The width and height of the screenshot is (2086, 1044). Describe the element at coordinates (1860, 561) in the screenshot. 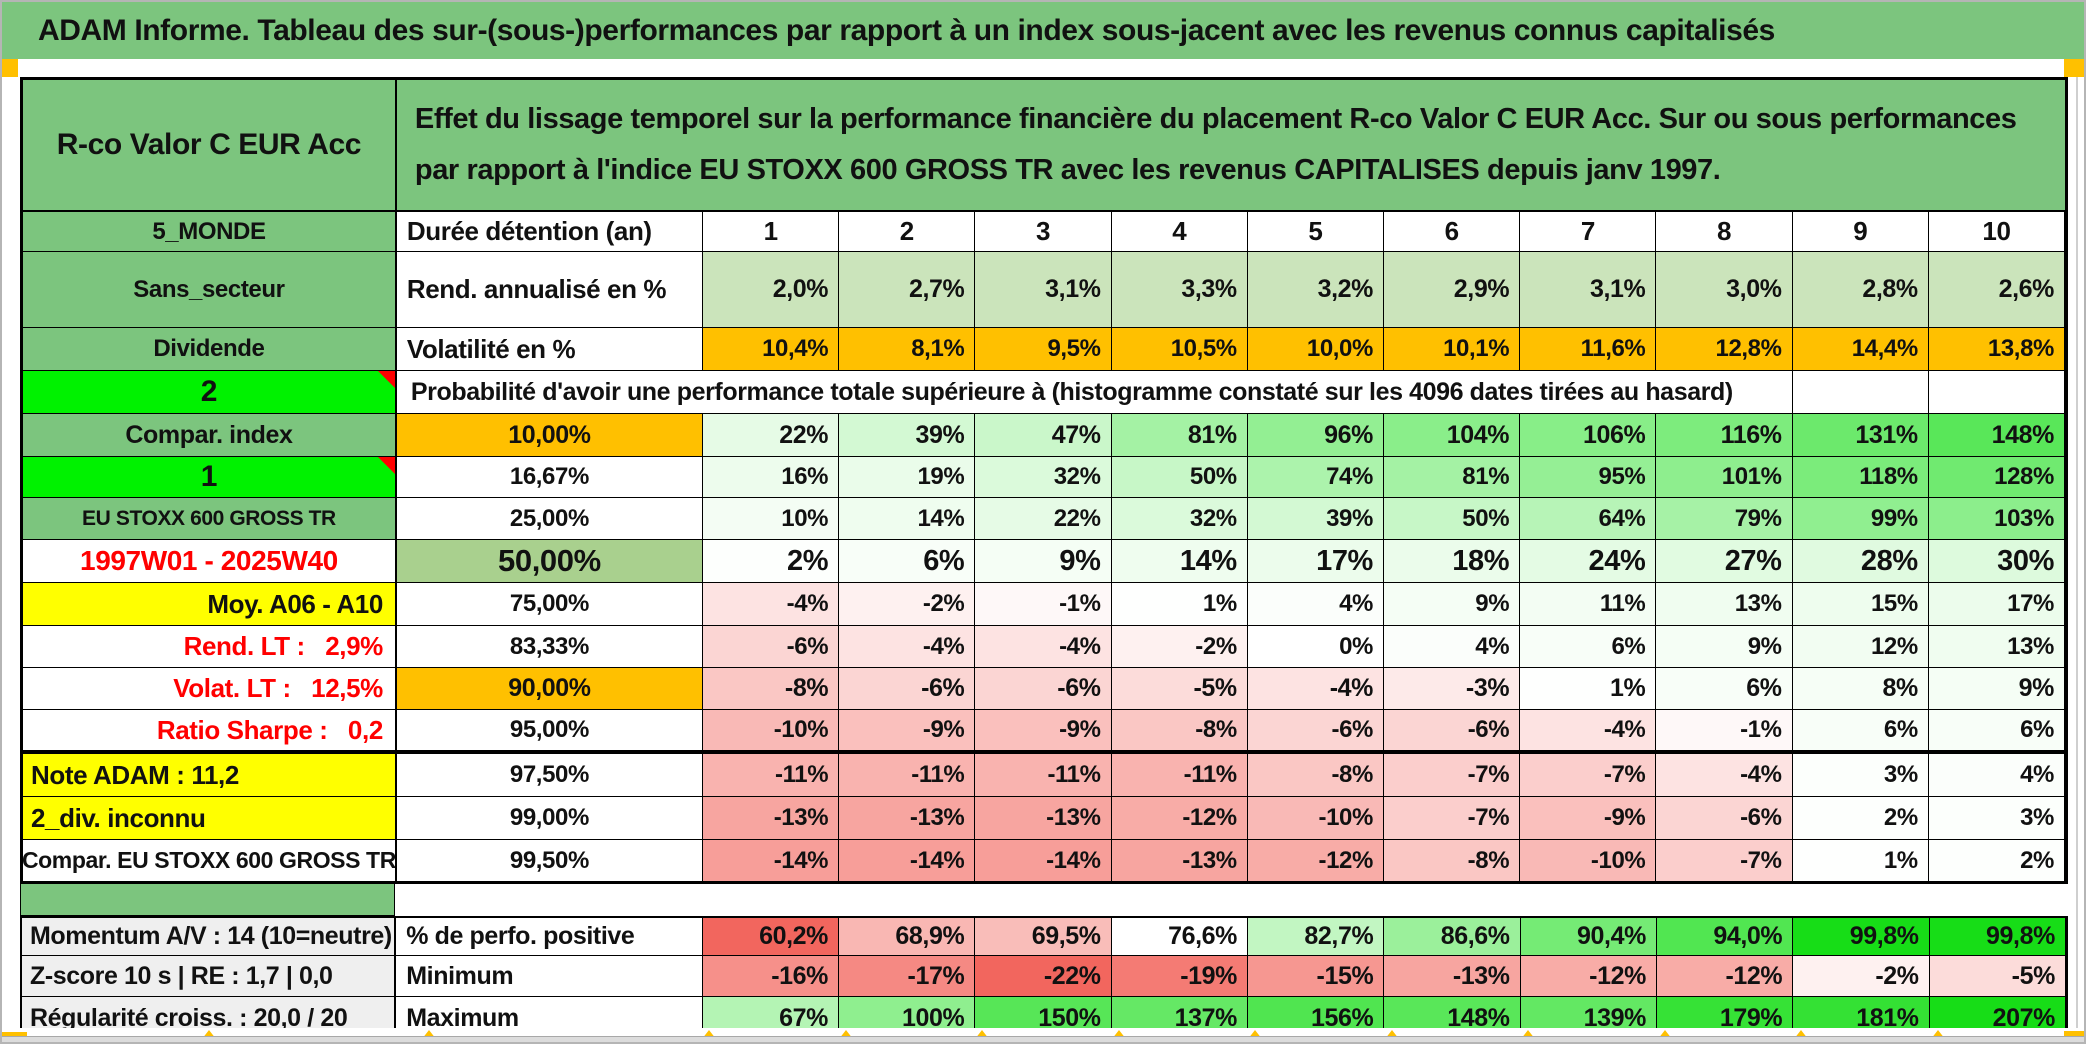

I see `value-cell: 28%` at that location.